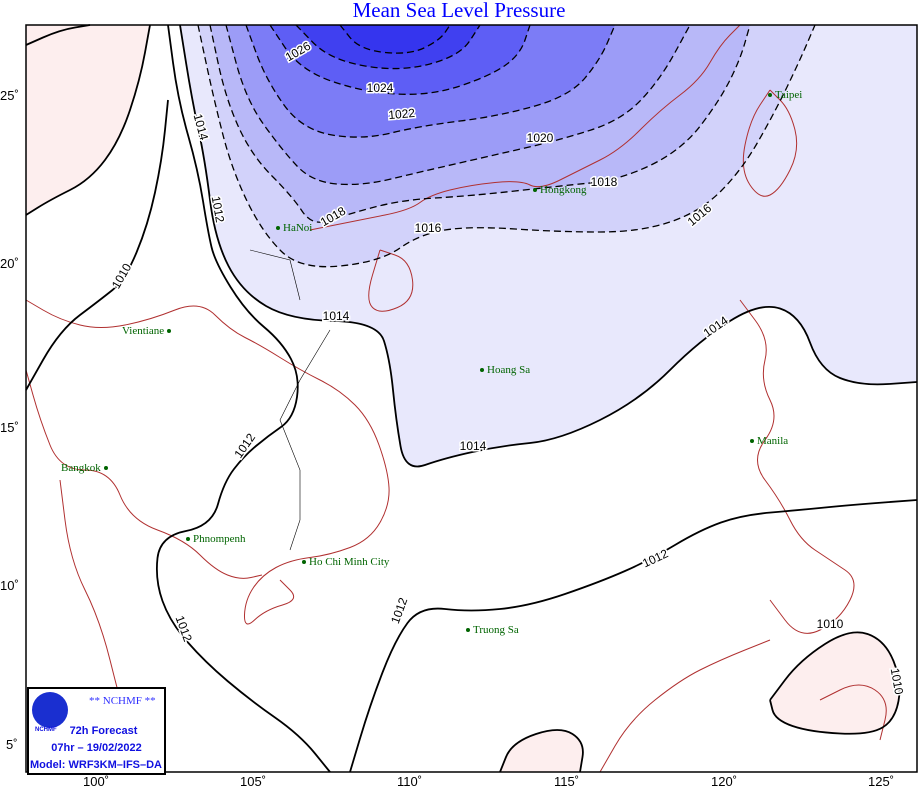 This screenshot has width=918, height=790. What do you see at coordinates (9, 95) in the screenshot?
I see `lat-tick: 25˚` at bounding box center [9, 95].